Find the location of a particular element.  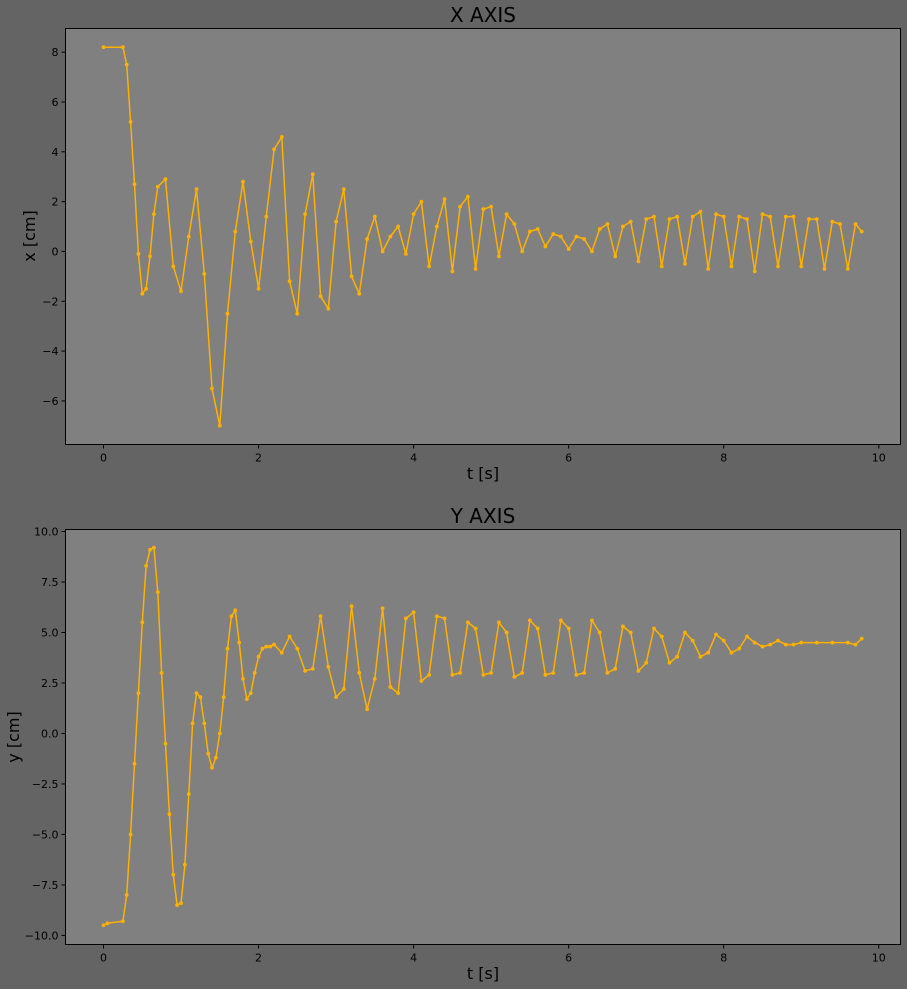

x-axis-ytick-label: −6 is located at coordinates (50, 401).